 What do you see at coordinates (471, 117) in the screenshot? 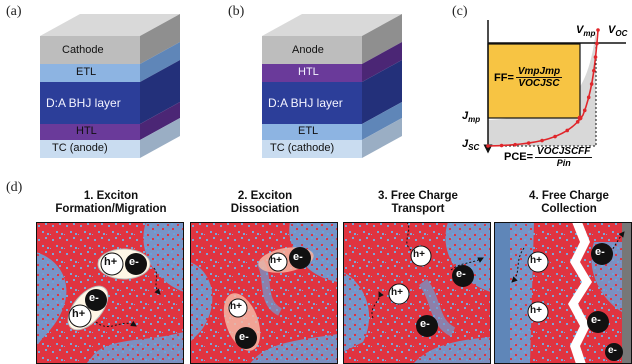
I see `j-mp-label: Jmp` at bounding box center [471, 117].